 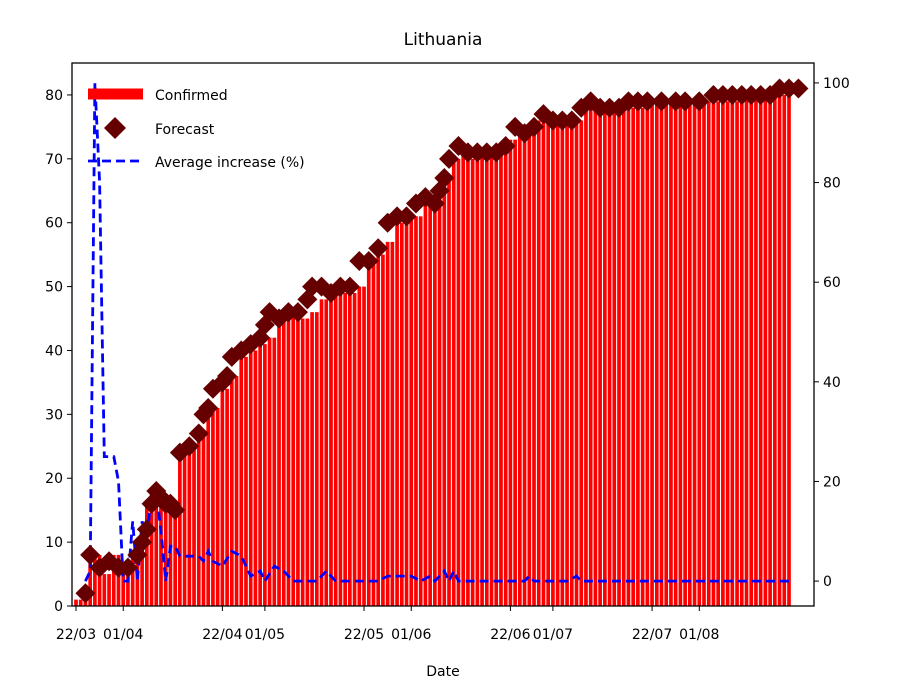 What do you see at coordinates (54, 96) in the screenshot?
I see `y-tick-label: 80` at bounding box center [54, 96].